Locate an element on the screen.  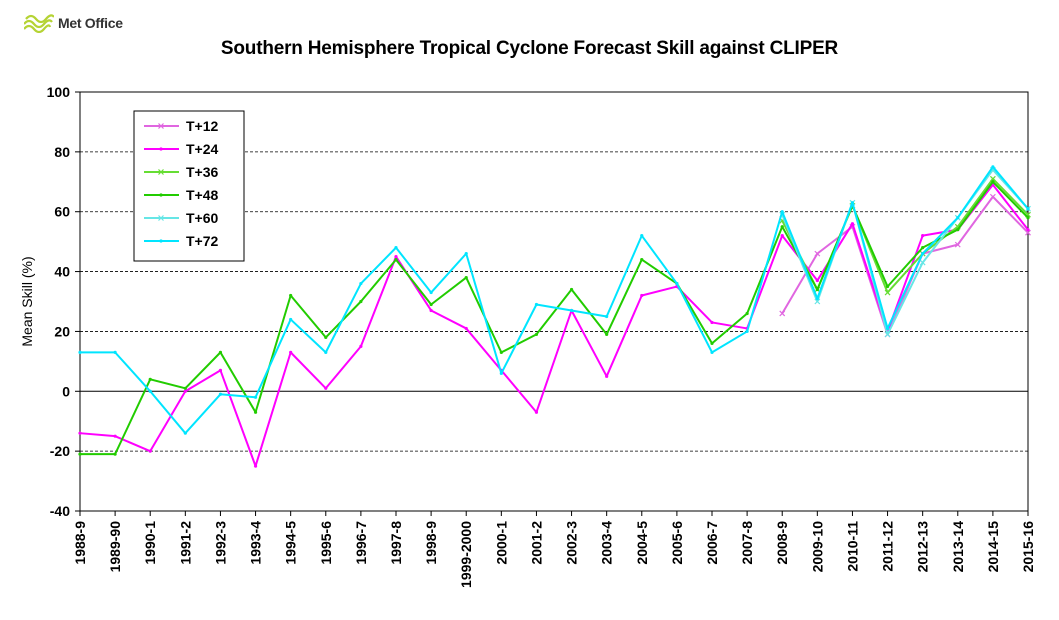
x-tick-label: 2013-14 is located at coordinates (958, 547).